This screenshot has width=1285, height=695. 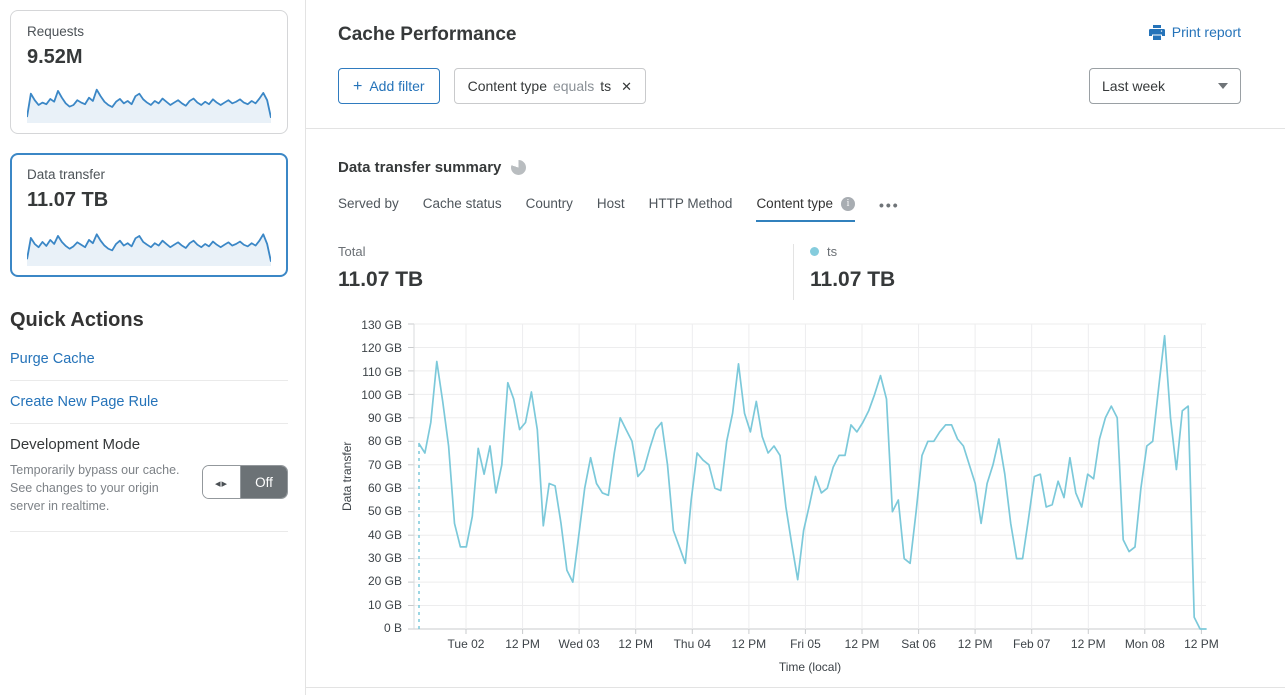 What do you see at coordinates (368, 203) in the screenshot?
I see `tab-label: Served by` at bounding box center [368, 203].